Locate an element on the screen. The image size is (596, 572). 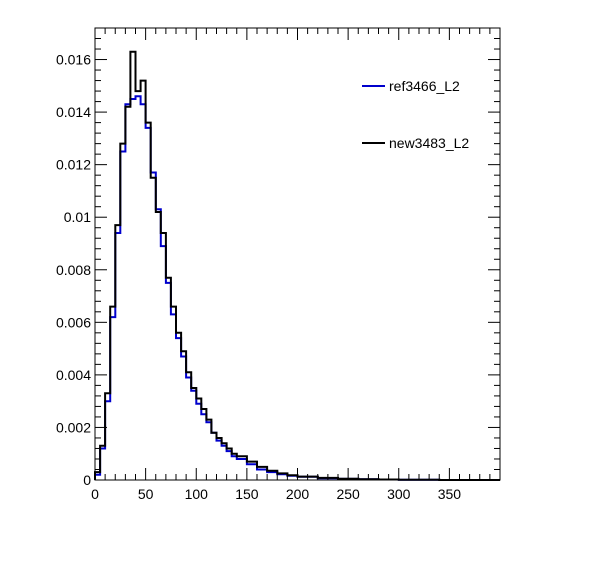
y-tick-label: 0.01 is located at coordinates (77, 217).